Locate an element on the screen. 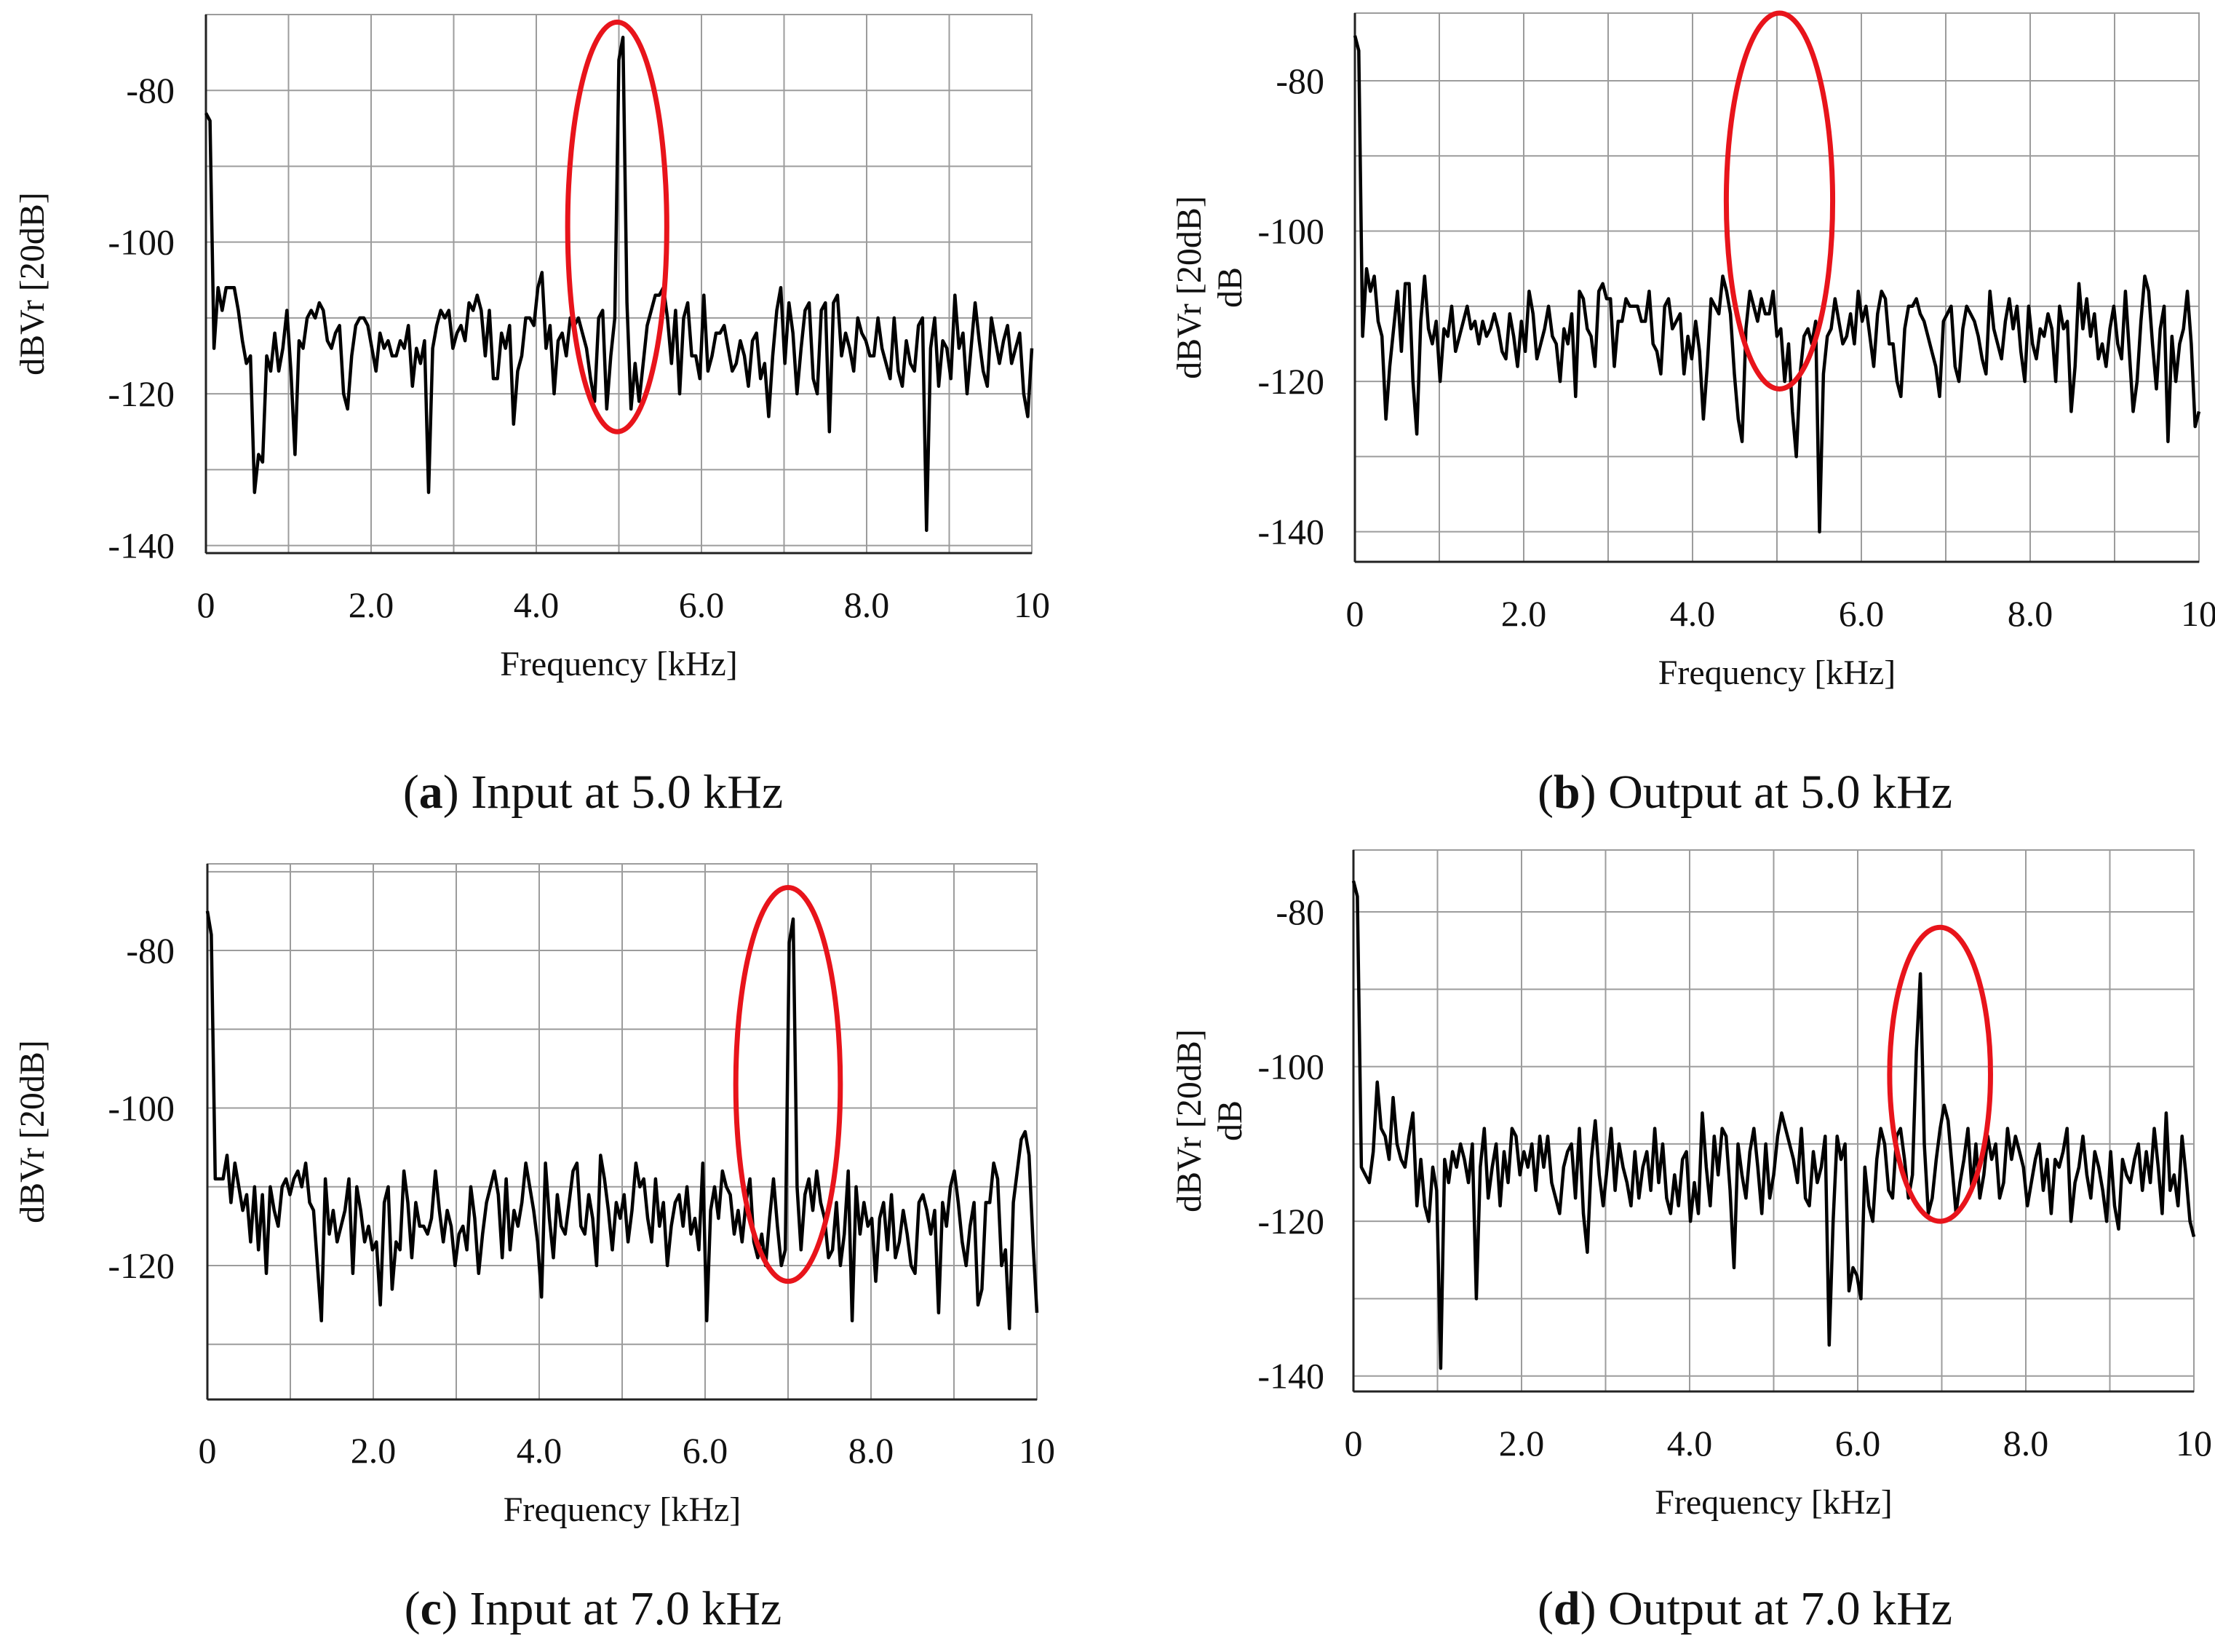 The height and width of the screenshot is (1652, 2215). caption-text: Input at 7.0 kHz is located at coordinates (625, 1608).